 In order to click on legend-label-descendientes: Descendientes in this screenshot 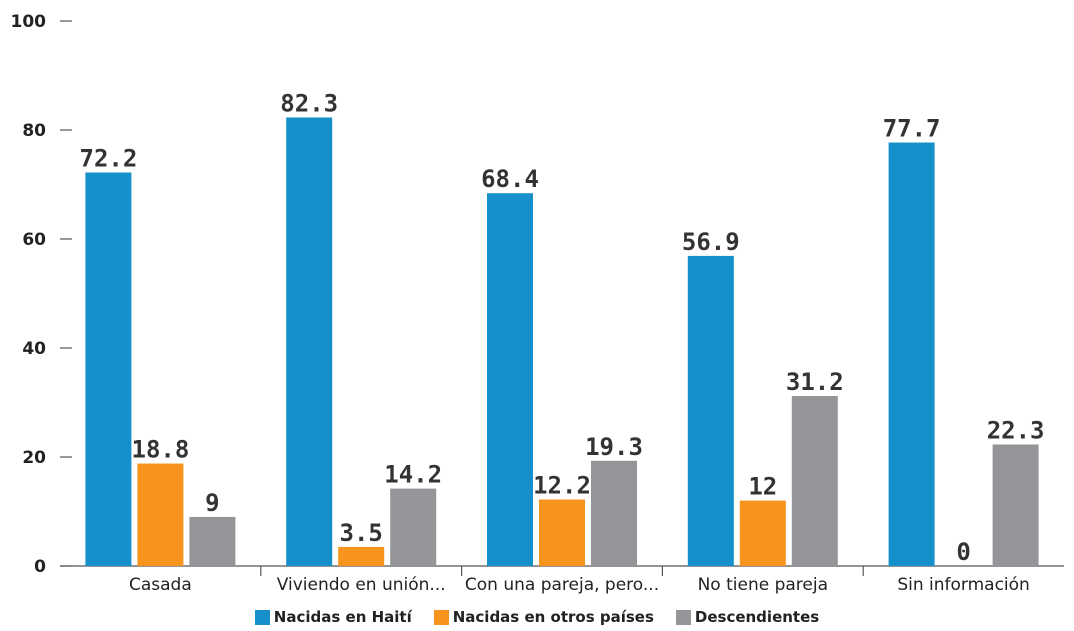, I will do `click(757, 617)`.